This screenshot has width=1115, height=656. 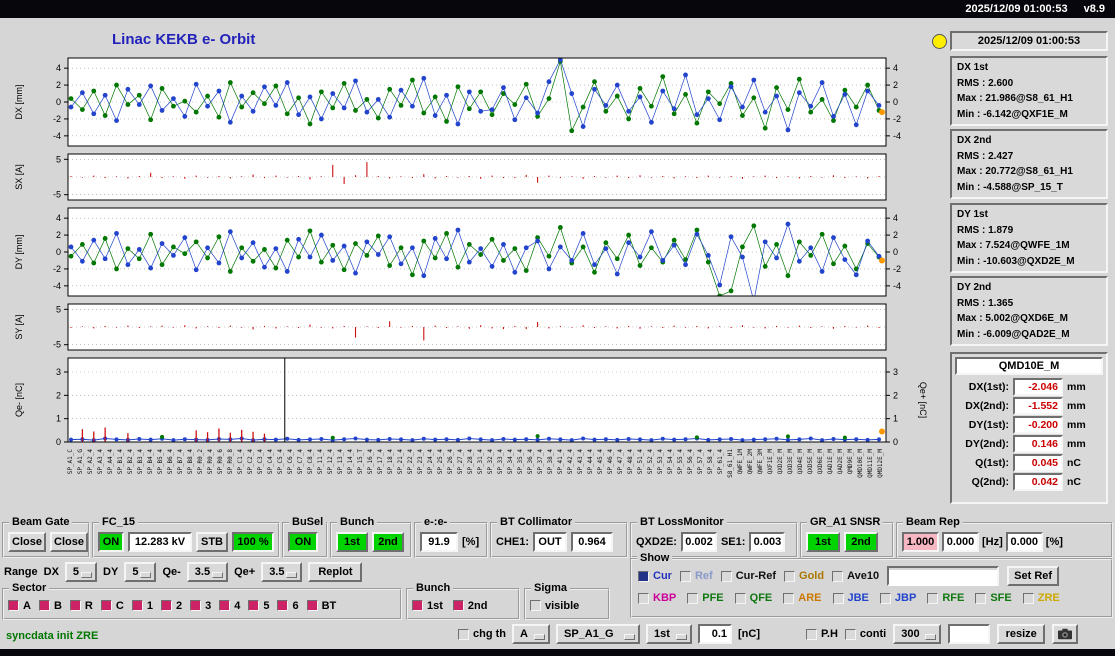 I want to click on range-dropdown-qeminus: 3.5, so click(x=207, y=572).